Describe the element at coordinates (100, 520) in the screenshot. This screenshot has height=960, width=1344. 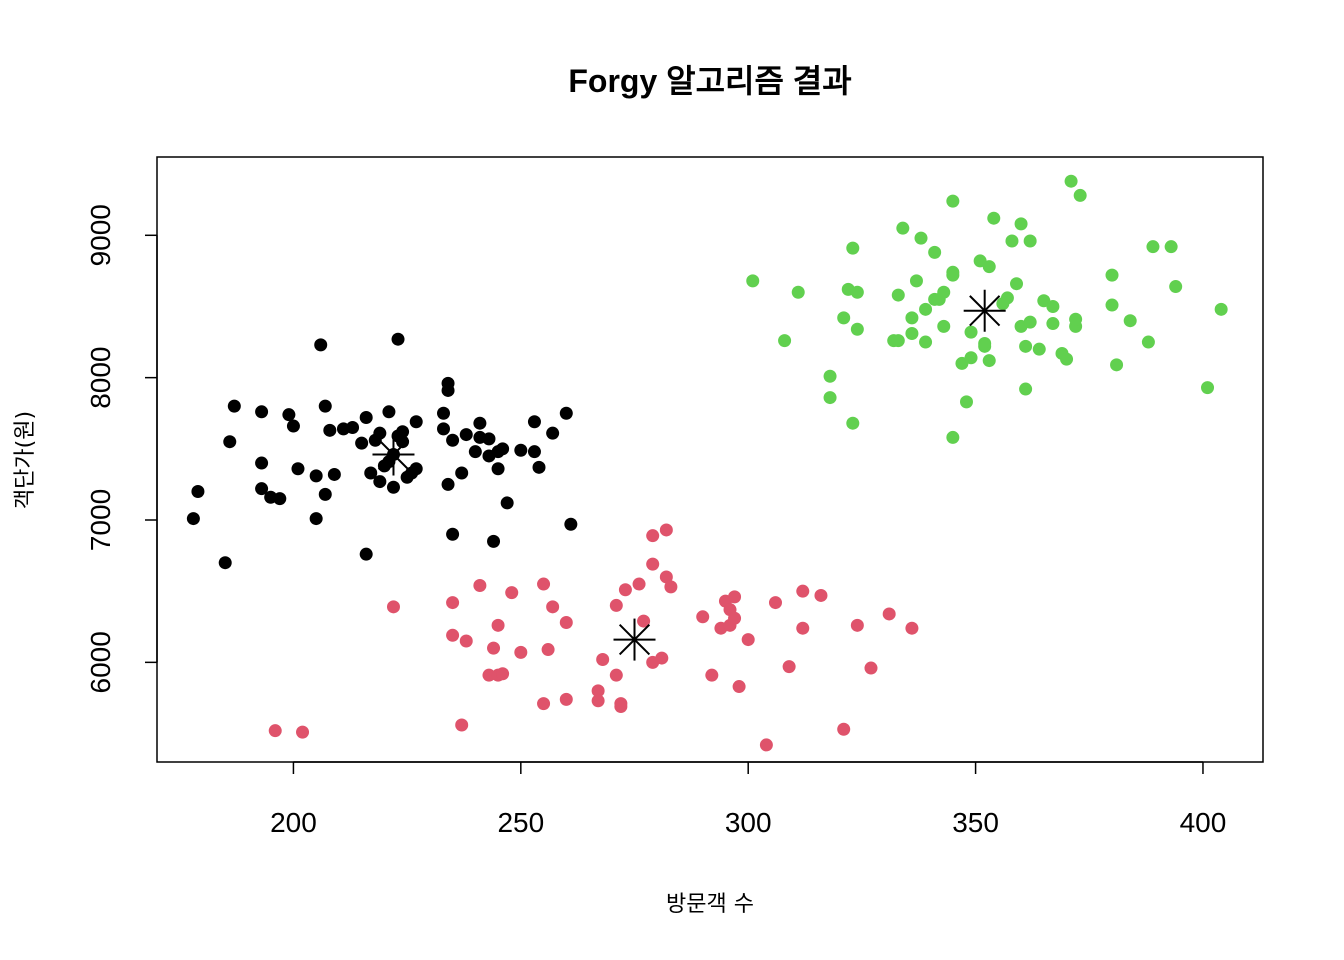
I see `y-tick-label: 7000` at that location.